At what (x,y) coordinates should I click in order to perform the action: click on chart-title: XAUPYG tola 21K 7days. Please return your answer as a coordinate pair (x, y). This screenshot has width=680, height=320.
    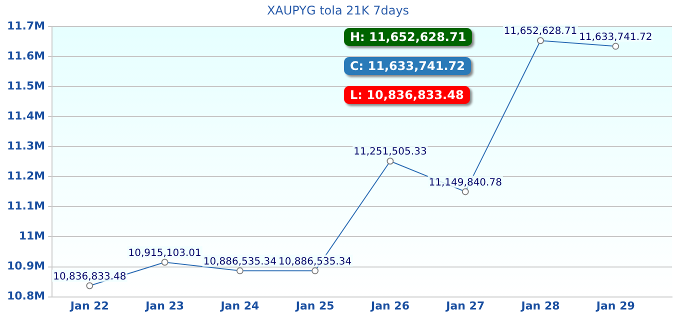
    Looking at the image, I should click on (338, 10).